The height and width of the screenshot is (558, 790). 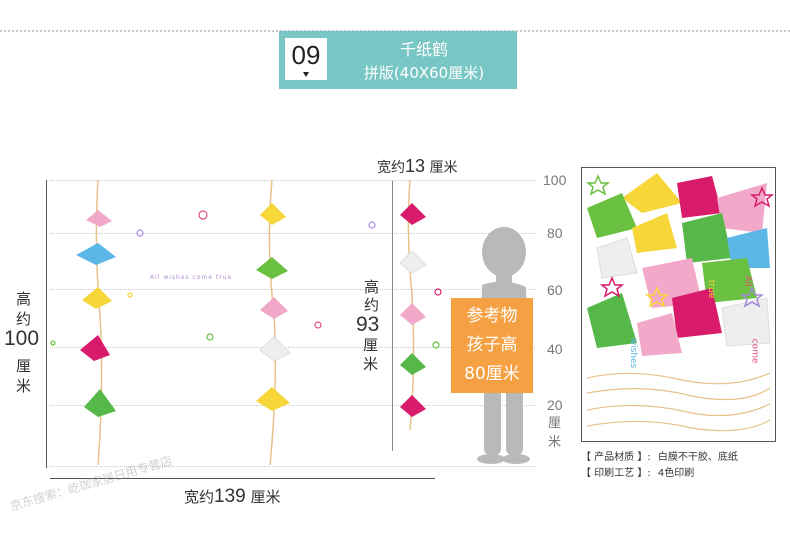 What do you see at coordinates (24, 376) in the screenshot?
I see `height-unit: 厘米` at bounding box center [24, 376].